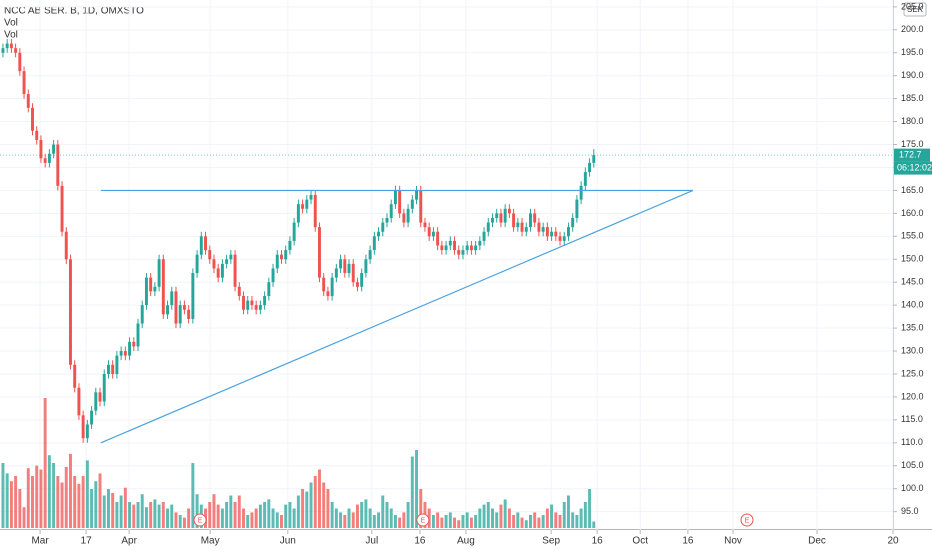  I want to click on earnings-marker, so click(747, 520).